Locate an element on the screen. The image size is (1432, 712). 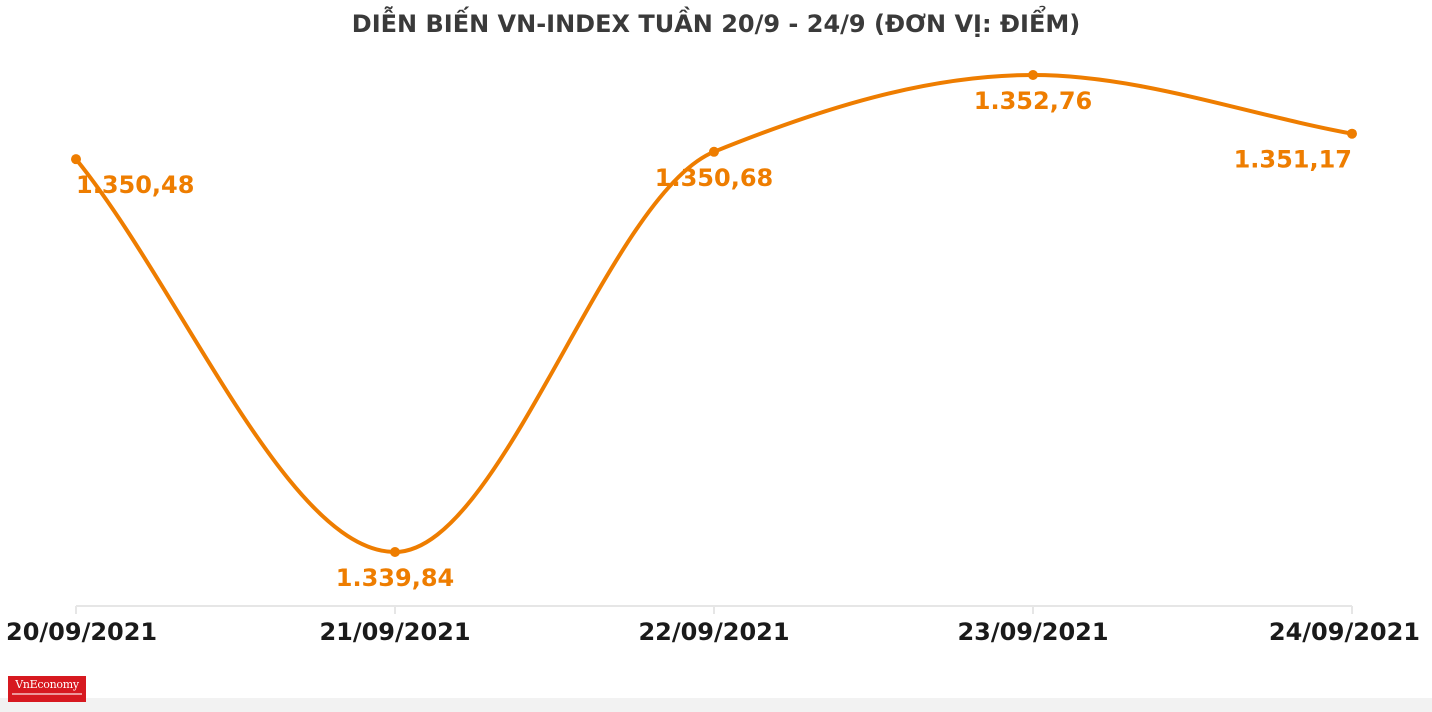
x-tick-label: 20/09/2021 is located at coordinates (81, 632).